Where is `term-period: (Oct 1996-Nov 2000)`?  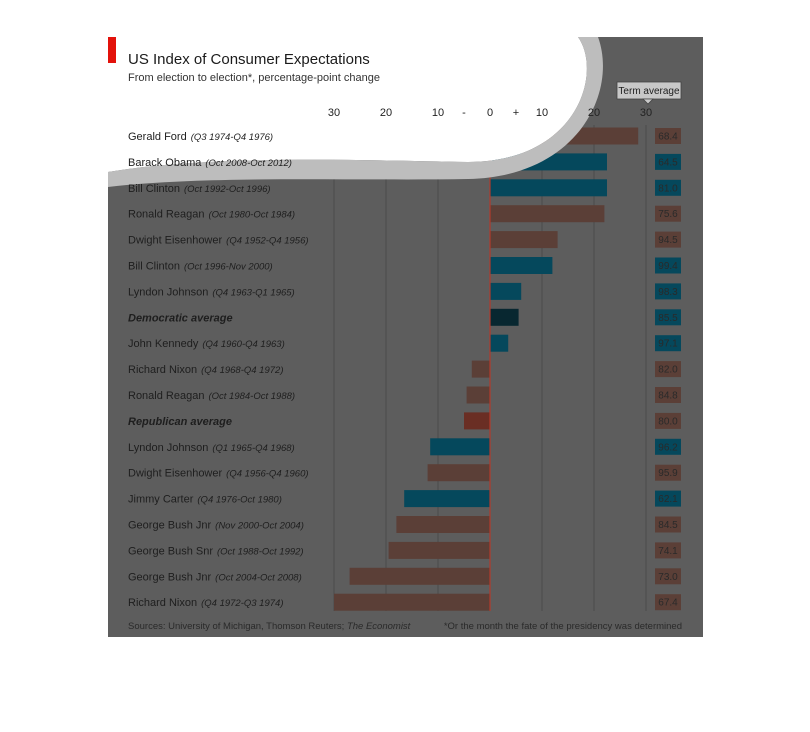 term-period: (Oct 1996-Nov 2000) is located at coordinates (228, 267).